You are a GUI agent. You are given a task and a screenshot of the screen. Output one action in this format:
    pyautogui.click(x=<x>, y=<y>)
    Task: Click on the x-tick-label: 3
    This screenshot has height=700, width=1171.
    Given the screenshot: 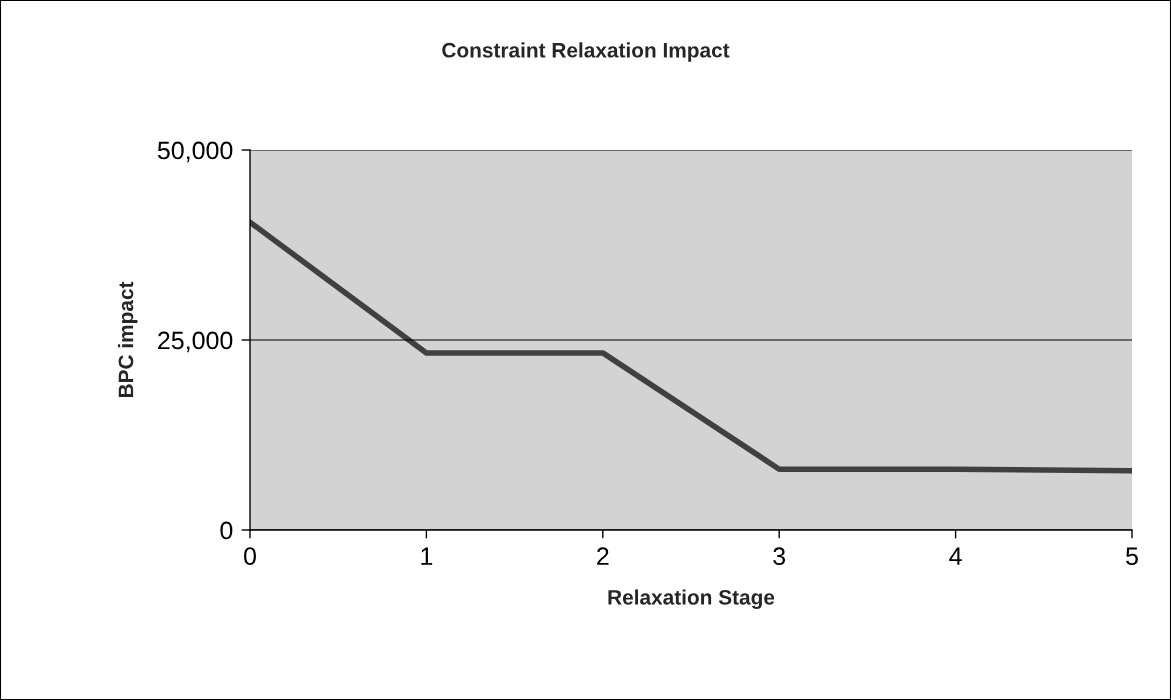 What is the action you would take?
    pyautogui.click(x=779, y=556)
    